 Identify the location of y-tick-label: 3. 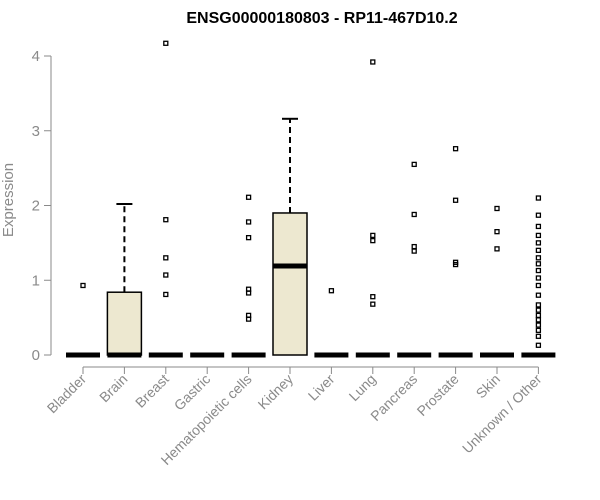
(36, 131).